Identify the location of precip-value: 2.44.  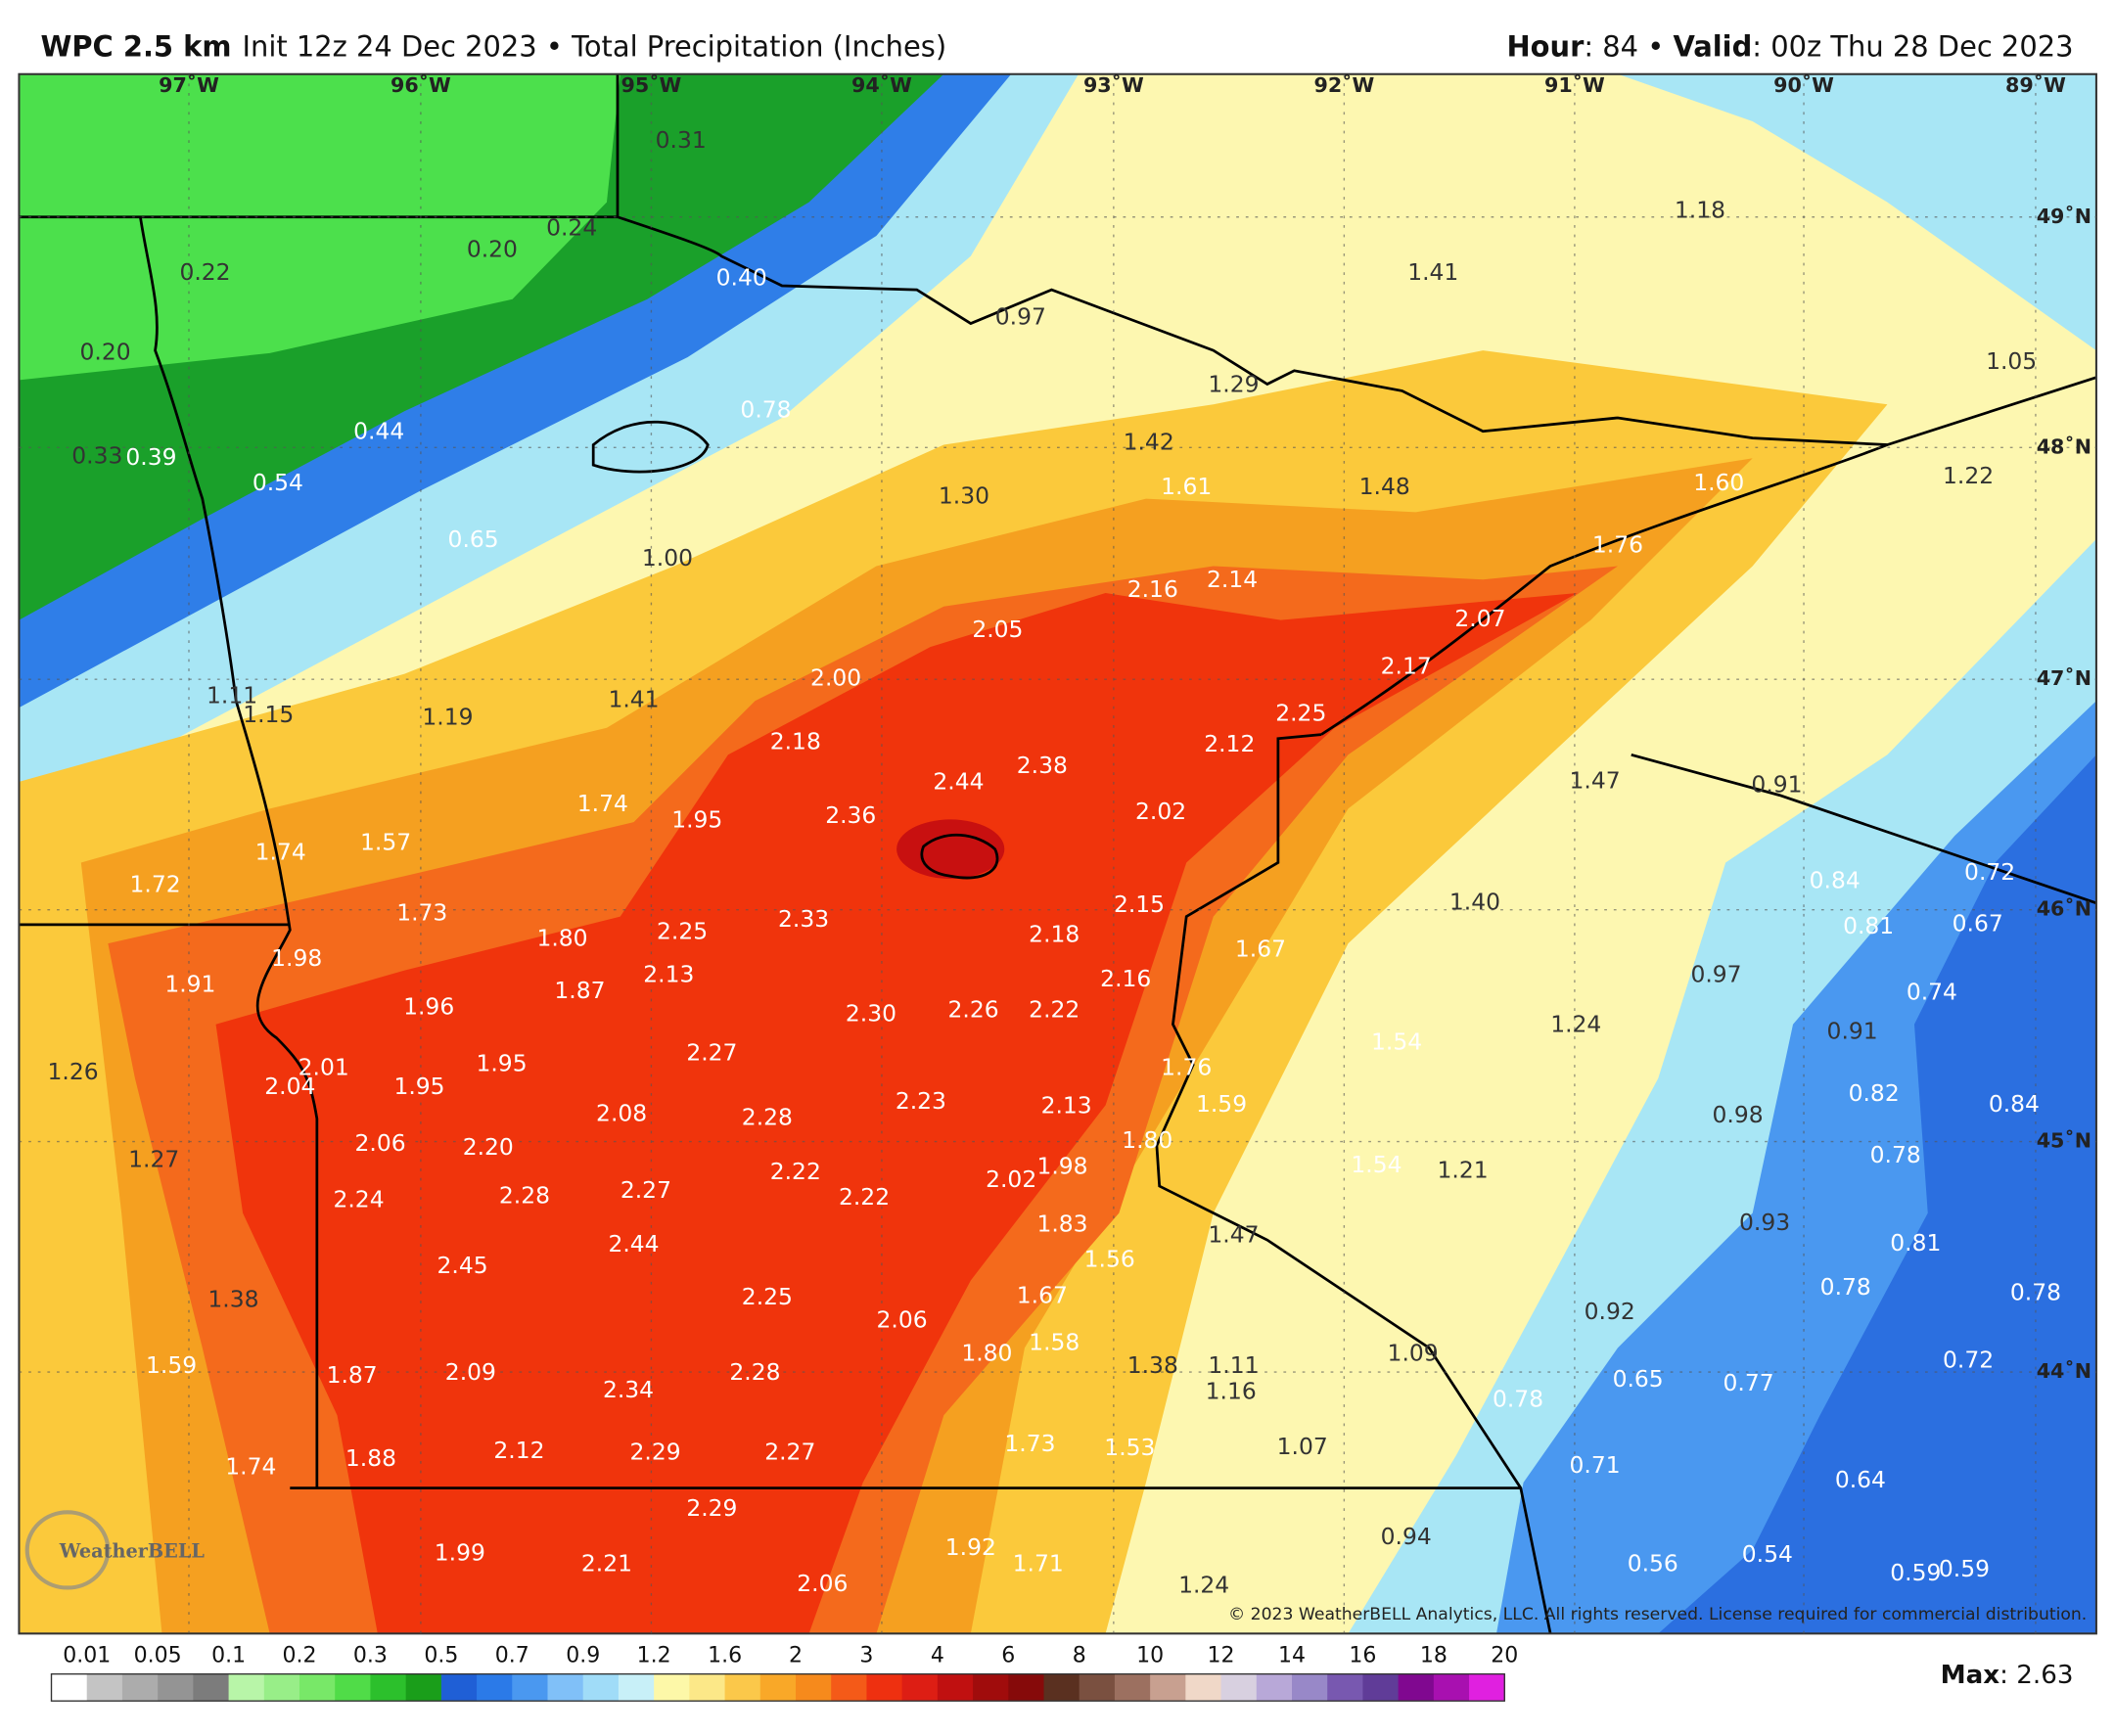
(633, 1243).